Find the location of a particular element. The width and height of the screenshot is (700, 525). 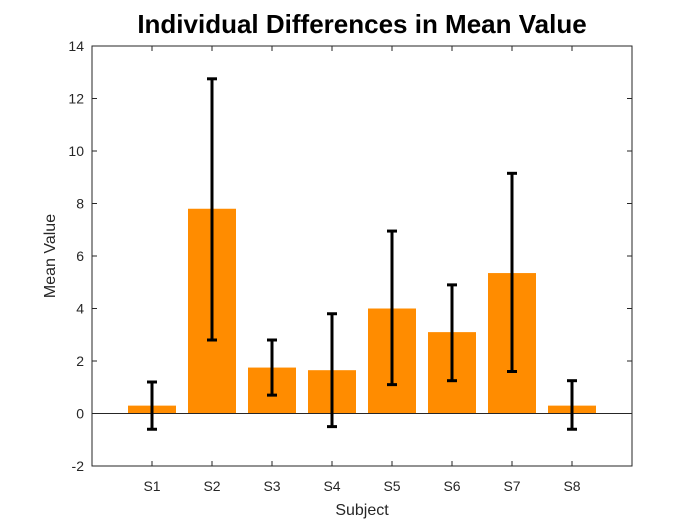

y-axis-label: Mean Value is located at coordinates (50, 256).